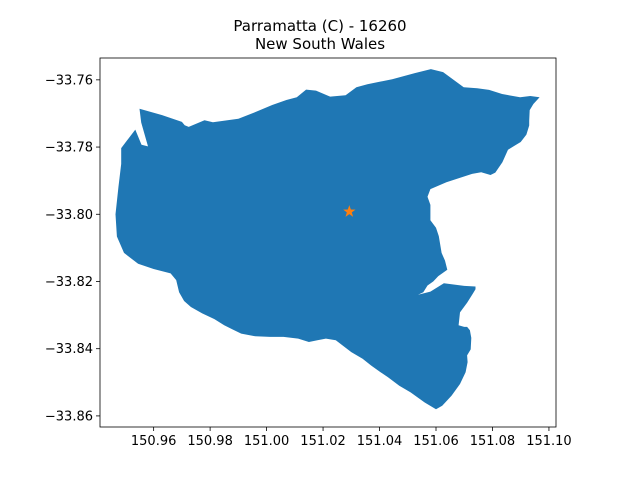 This screenshot has height=480, width=640. I want to click on y-tick-label: −33.86, so click(69, 416).